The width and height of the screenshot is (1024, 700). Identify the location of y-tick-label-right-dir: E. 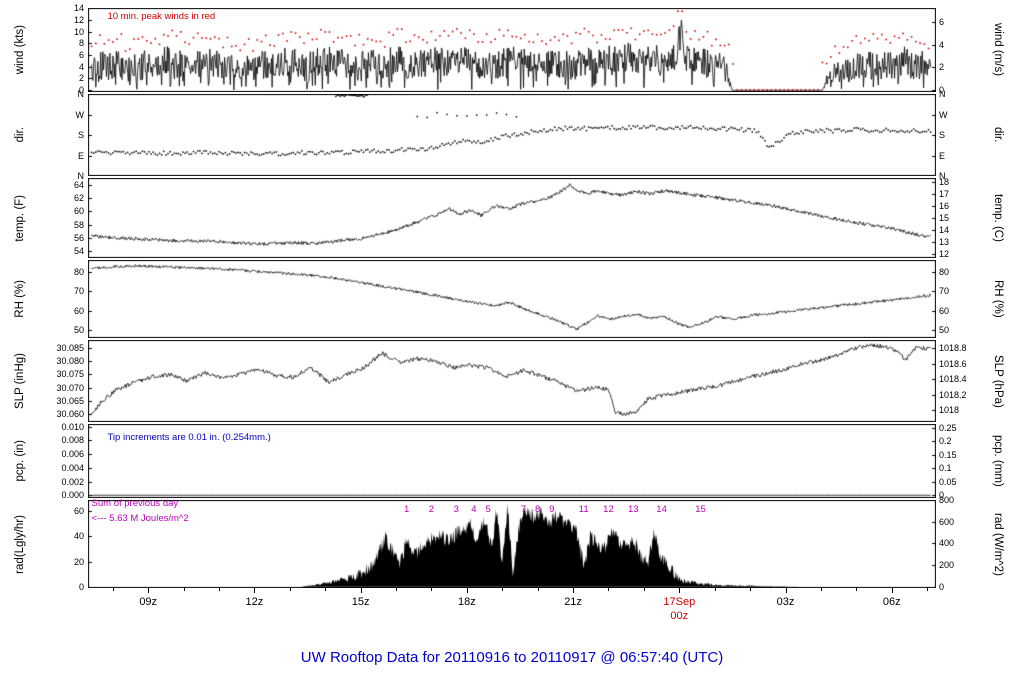
(942, 155).